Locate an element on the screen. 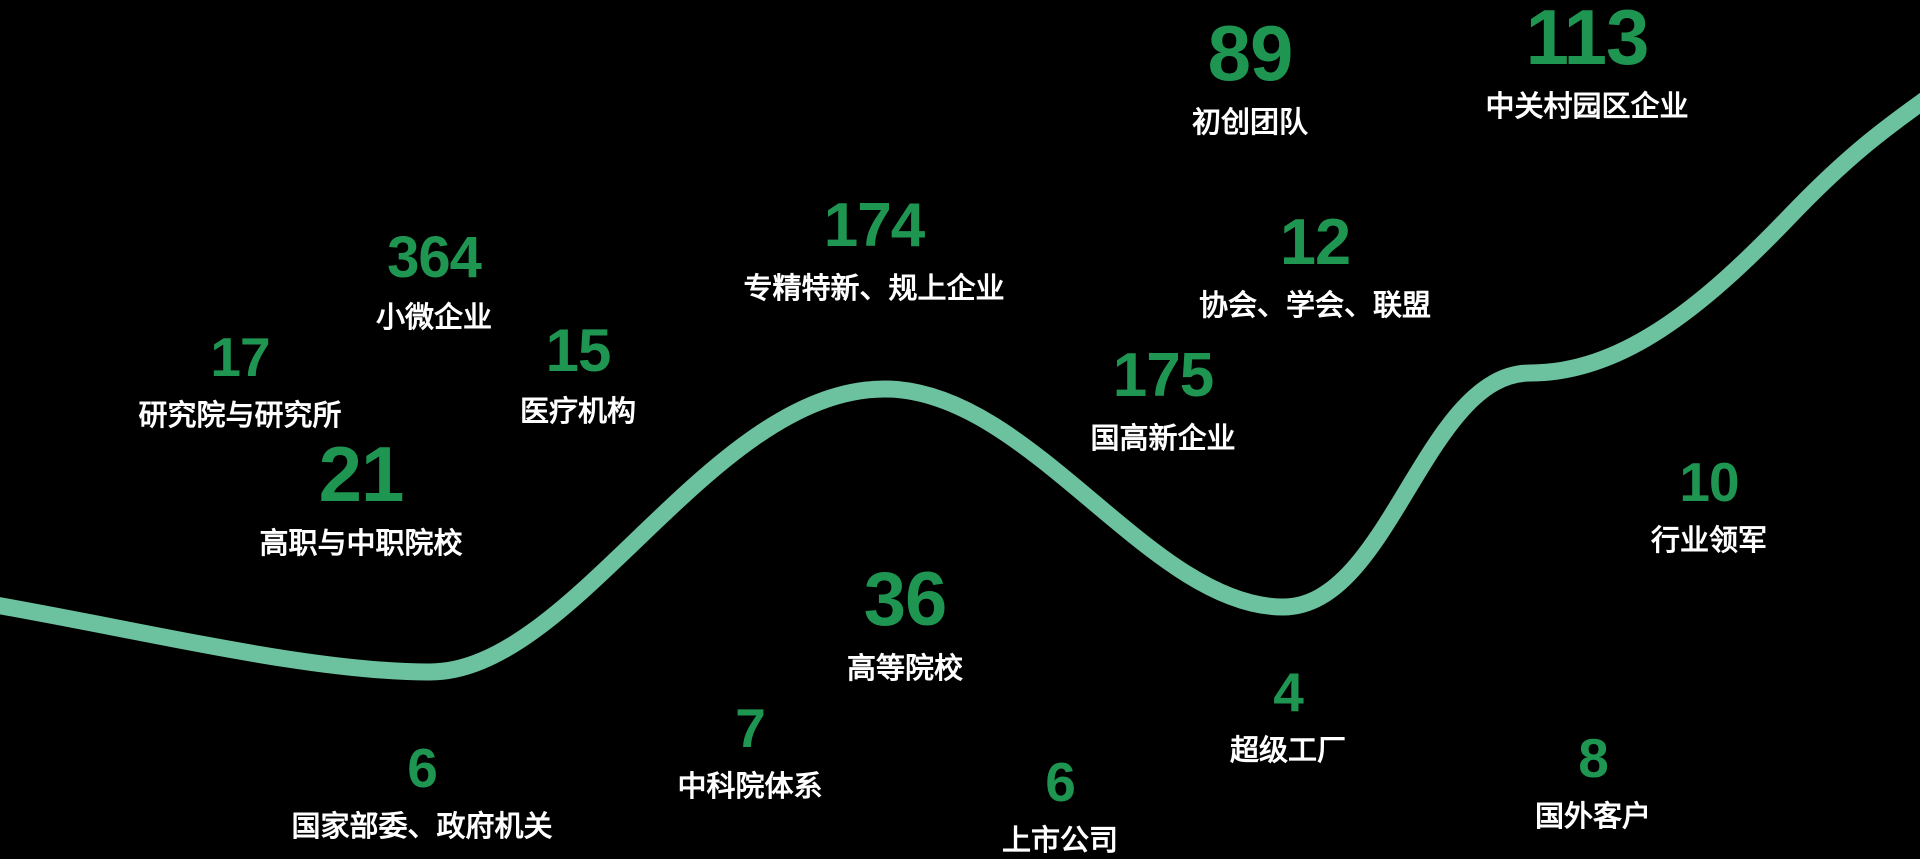 The width and height of the screenshot is (1920, 859). stat-value: 21 is located at coordinates (361, 474).